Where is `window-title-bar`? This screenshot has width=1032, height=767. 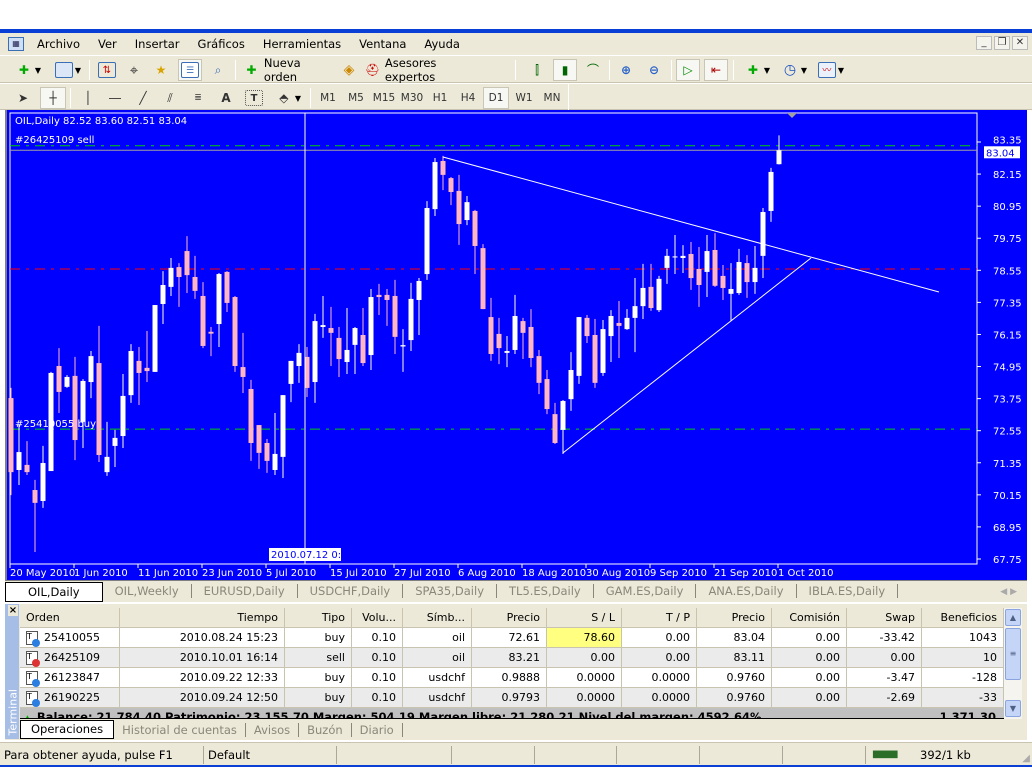 window-title-bar is located at coordinates (516, 31).